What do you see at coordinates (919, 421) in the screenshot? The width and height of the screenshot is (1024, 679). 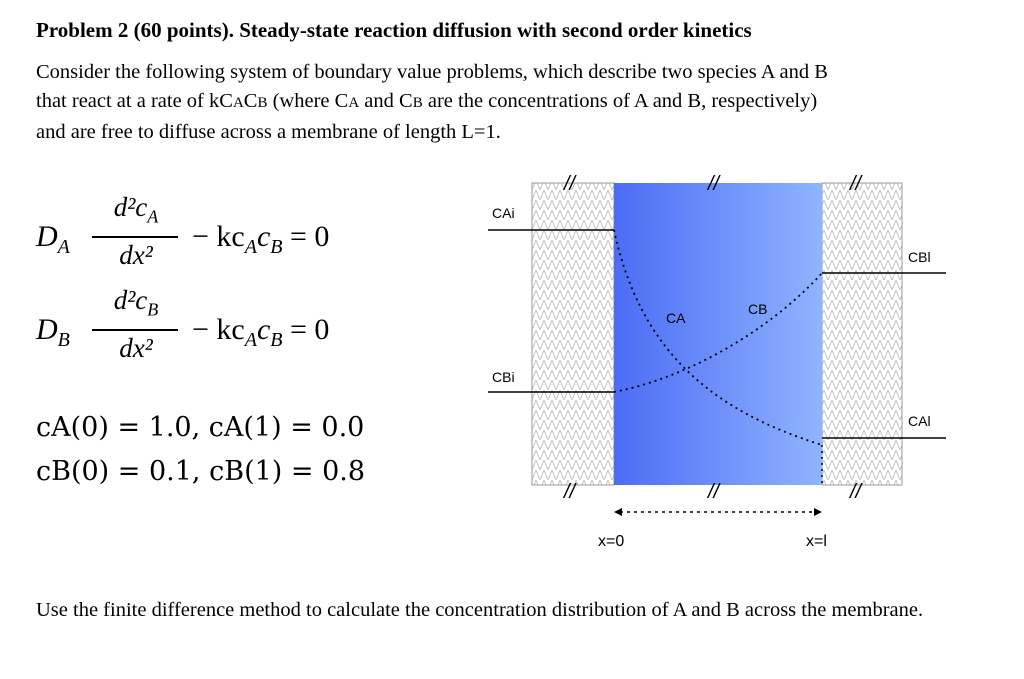 I see `label-cal: CAl` at bounding box center [919, 421].